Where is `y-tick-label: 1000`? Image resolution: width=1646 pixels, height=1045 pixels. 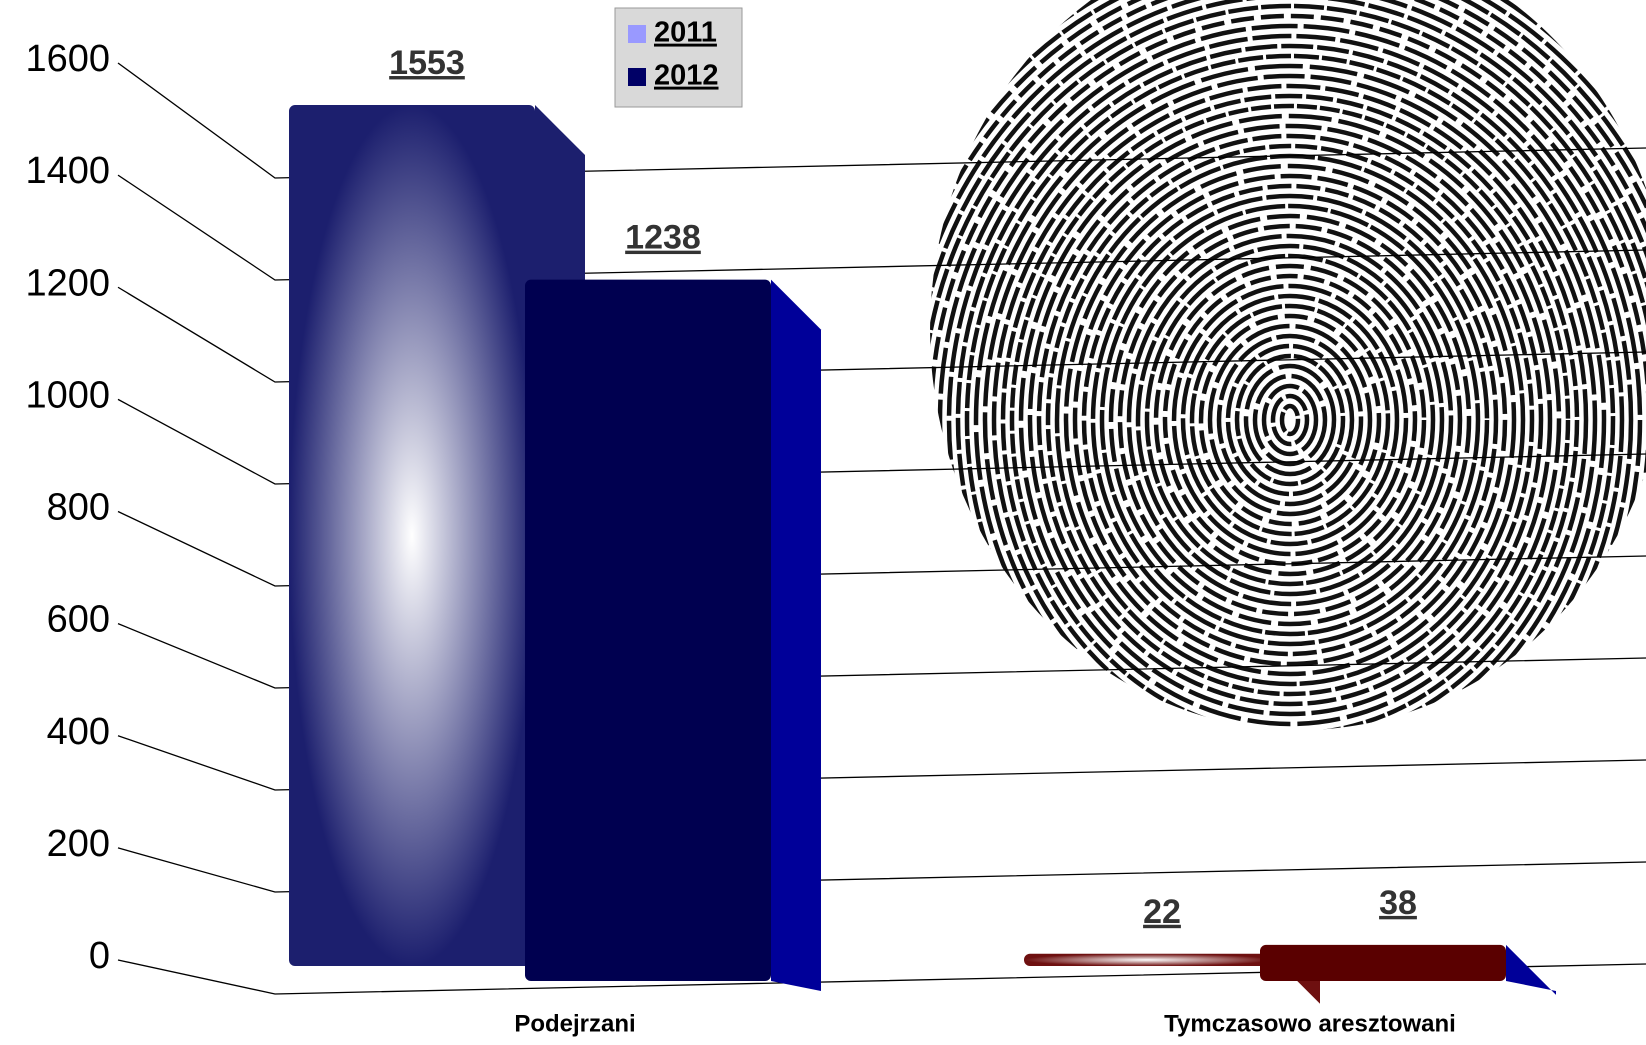 y-tick-label: 1000 is located at coordinates (67, 395).